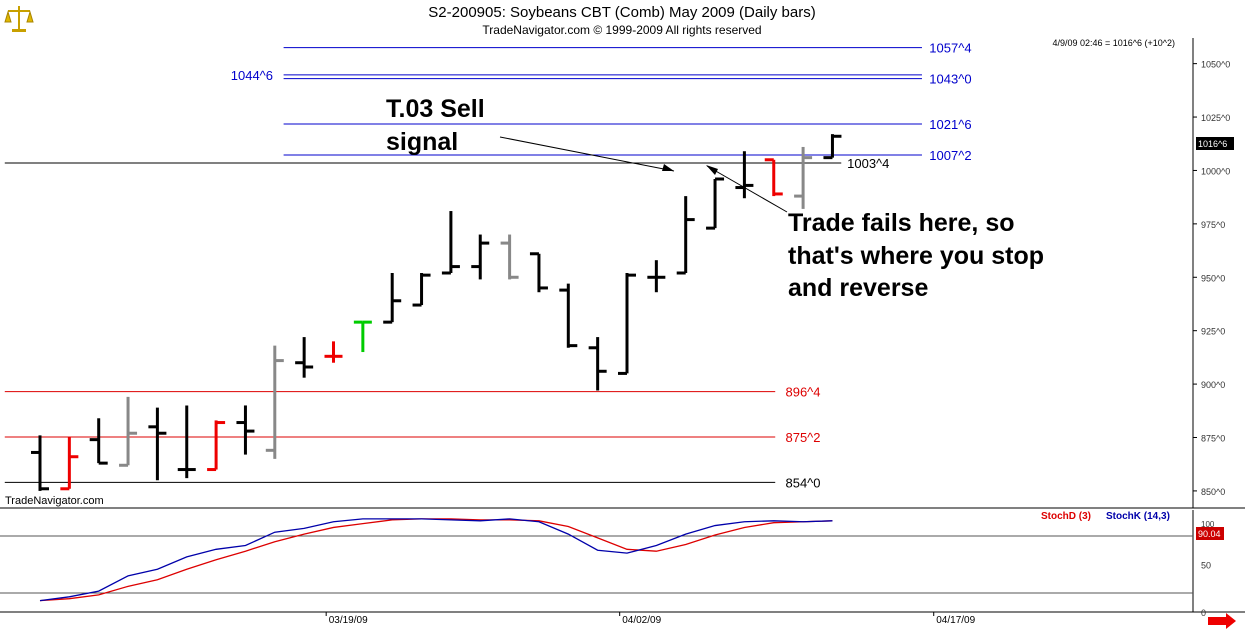 This screenshot has width=1245, height=636. What do you see at coordinates (422, 142) in the screenshot?
I see `sell-signal-annotation-line2: signal` at bounding box center [422, 142].